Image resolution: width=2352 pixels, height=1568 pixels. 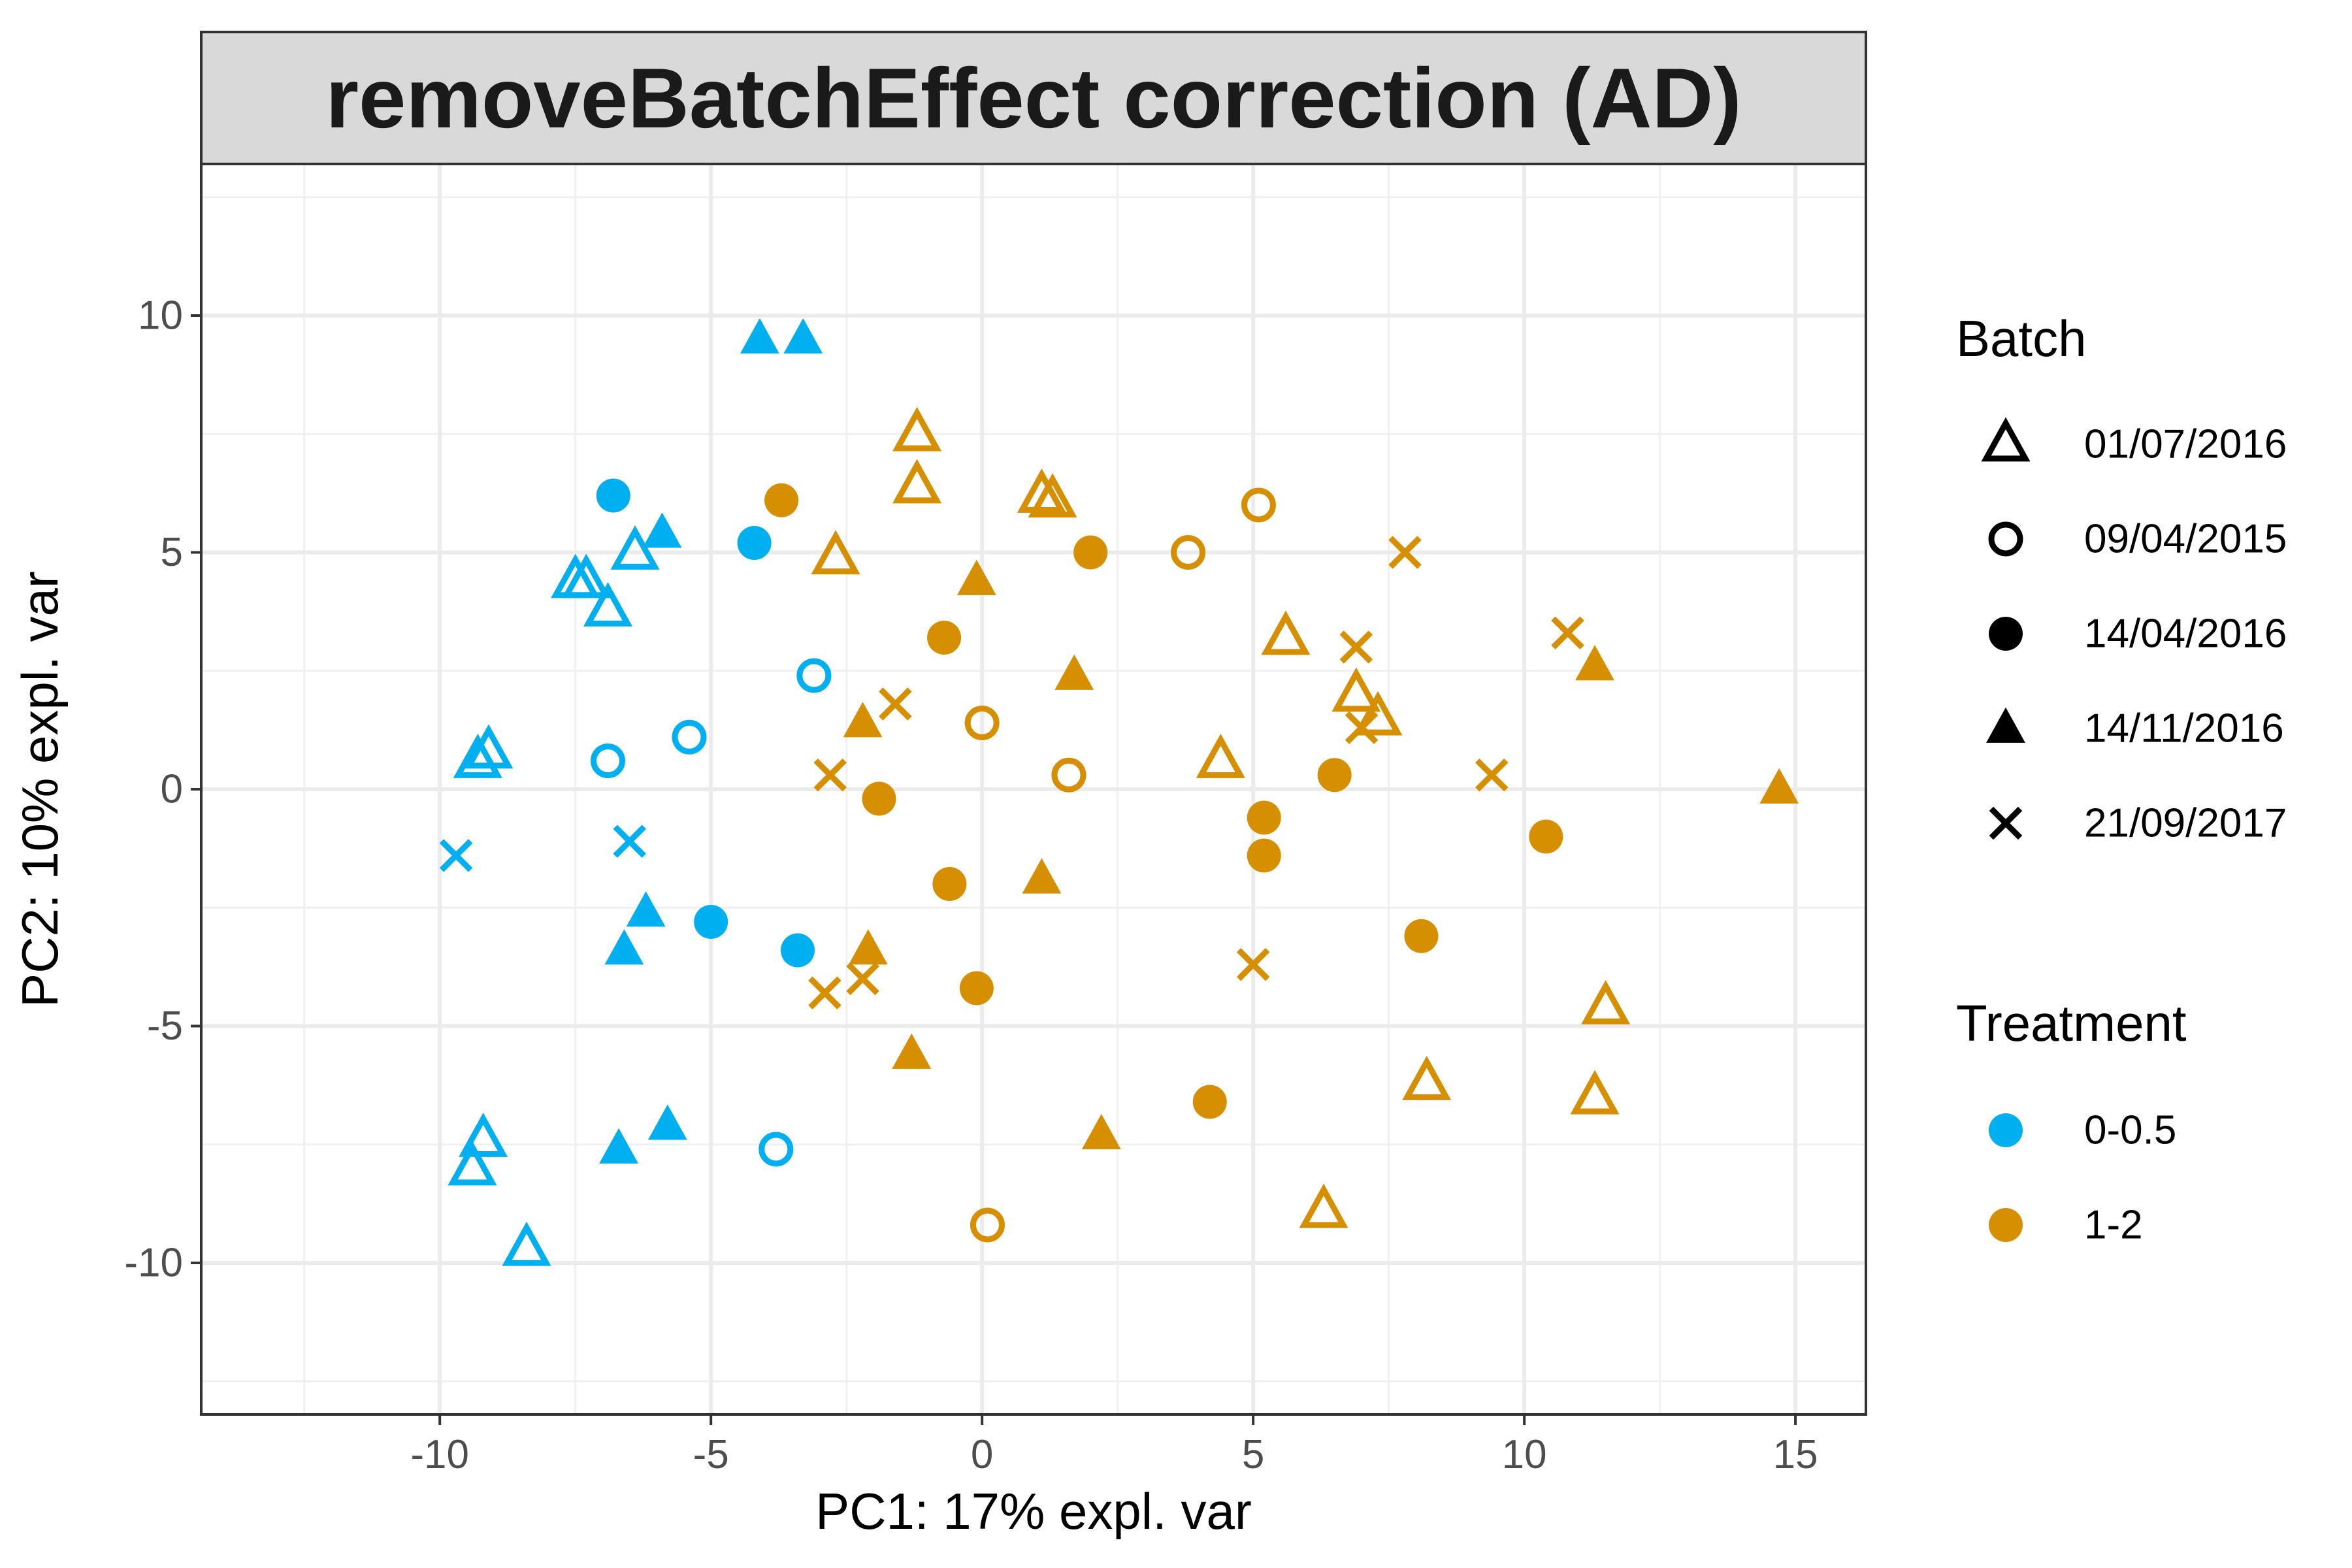 I want to click on y-tick-label: -10, so click(x=153, y=1263).